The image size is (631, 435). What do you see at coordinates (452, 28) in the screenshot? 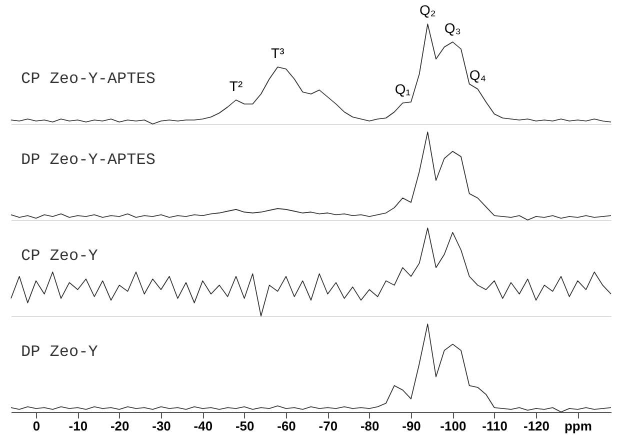
I see `annotation: Q₃` at bounding box center [452, 28].